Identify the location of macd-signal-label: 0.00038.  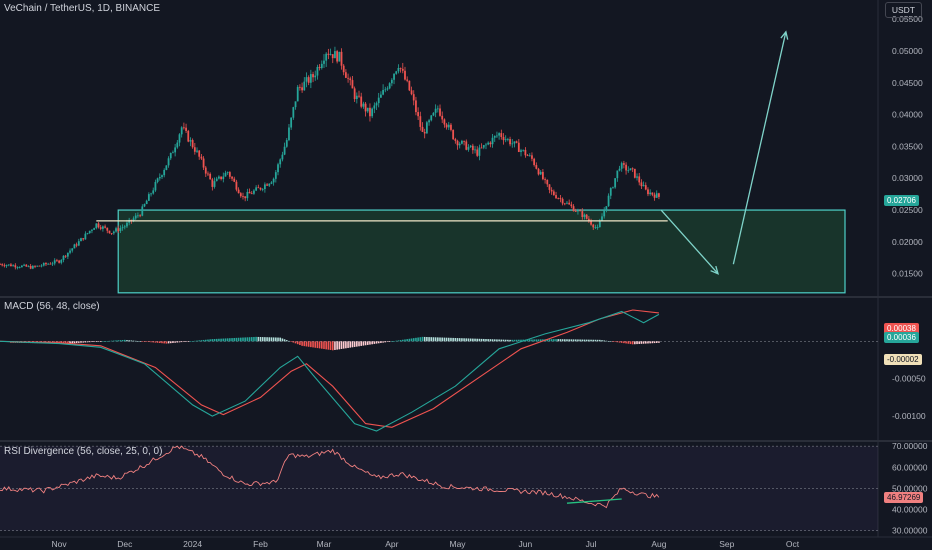
(901, 328).